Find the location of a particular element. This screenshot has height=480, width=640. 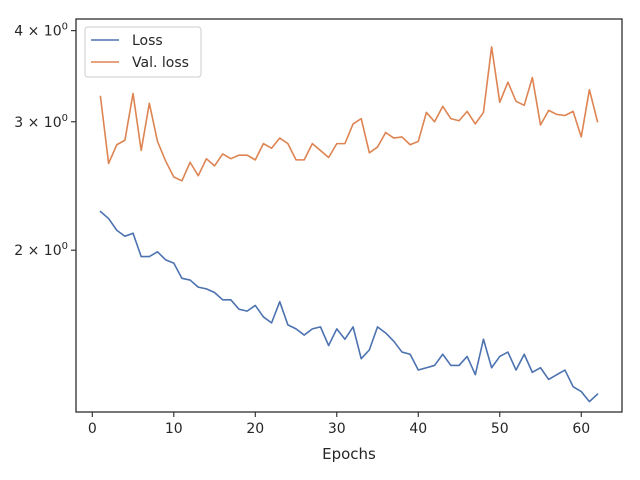

x-tick-label: 0 is located at coordinates (92, 429).